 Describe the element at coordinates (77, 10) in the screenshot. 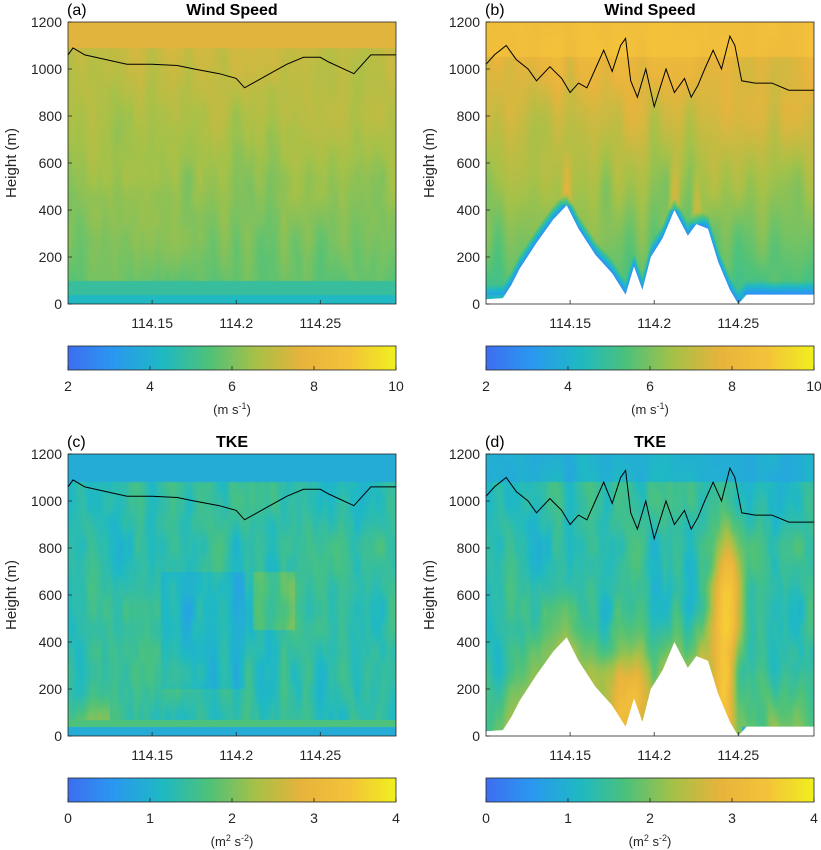

I see `panel-label: (a)` at that location.